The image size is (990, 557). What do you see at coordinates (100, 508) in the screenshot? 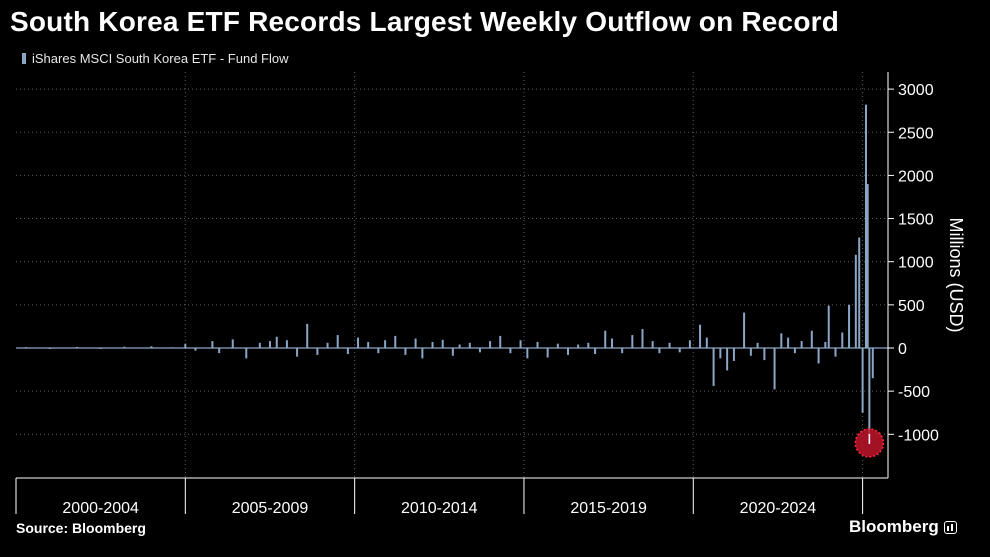
I see `x-tick-label: 2000-2004` at bounding box center [100, 508].